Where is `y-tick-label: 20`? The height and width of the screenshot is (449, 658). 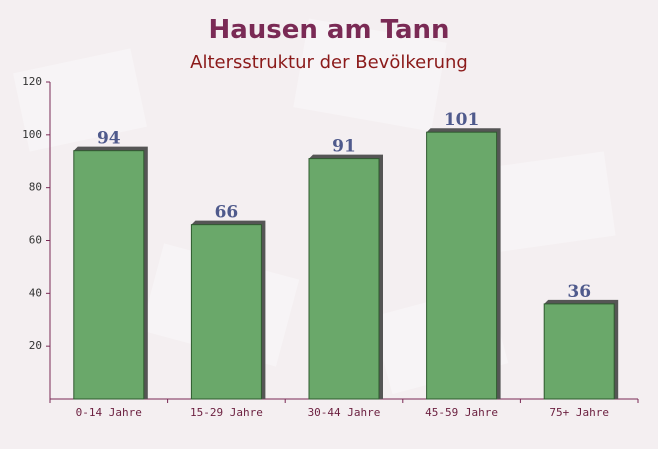
y-tick-label: 20 is located at coordinates (35, 345).